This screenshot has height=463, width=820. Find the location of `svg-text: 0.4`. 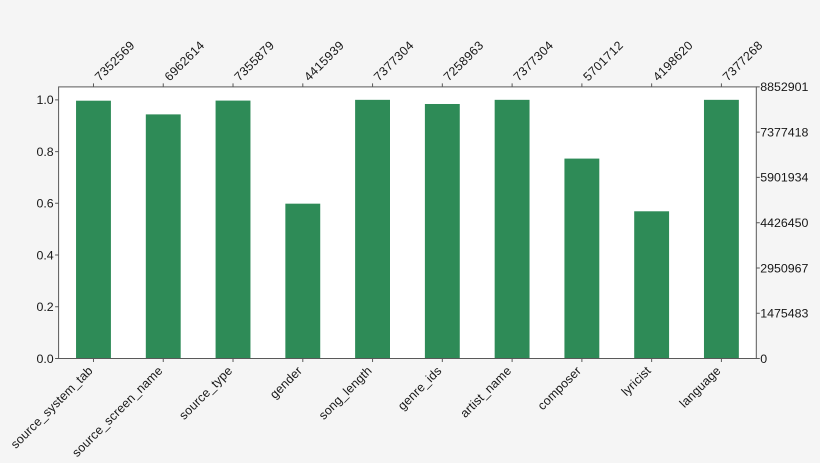

svg-text: 0.4 is located at coordinates (44, 255).